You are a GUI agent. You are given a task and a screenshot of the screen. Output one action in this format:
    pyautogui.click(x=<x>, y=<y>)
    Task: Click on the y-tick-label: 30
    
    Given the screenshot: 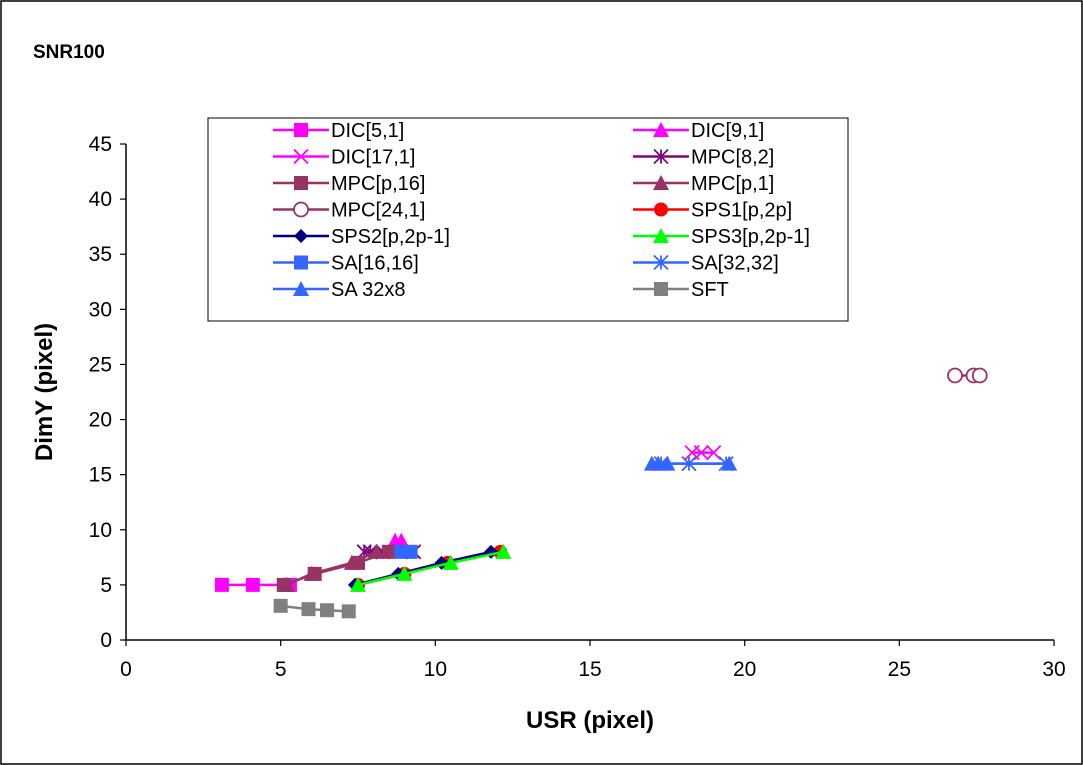 What is the action you would take?
    pyautogui.click(x=100, y=309)
    